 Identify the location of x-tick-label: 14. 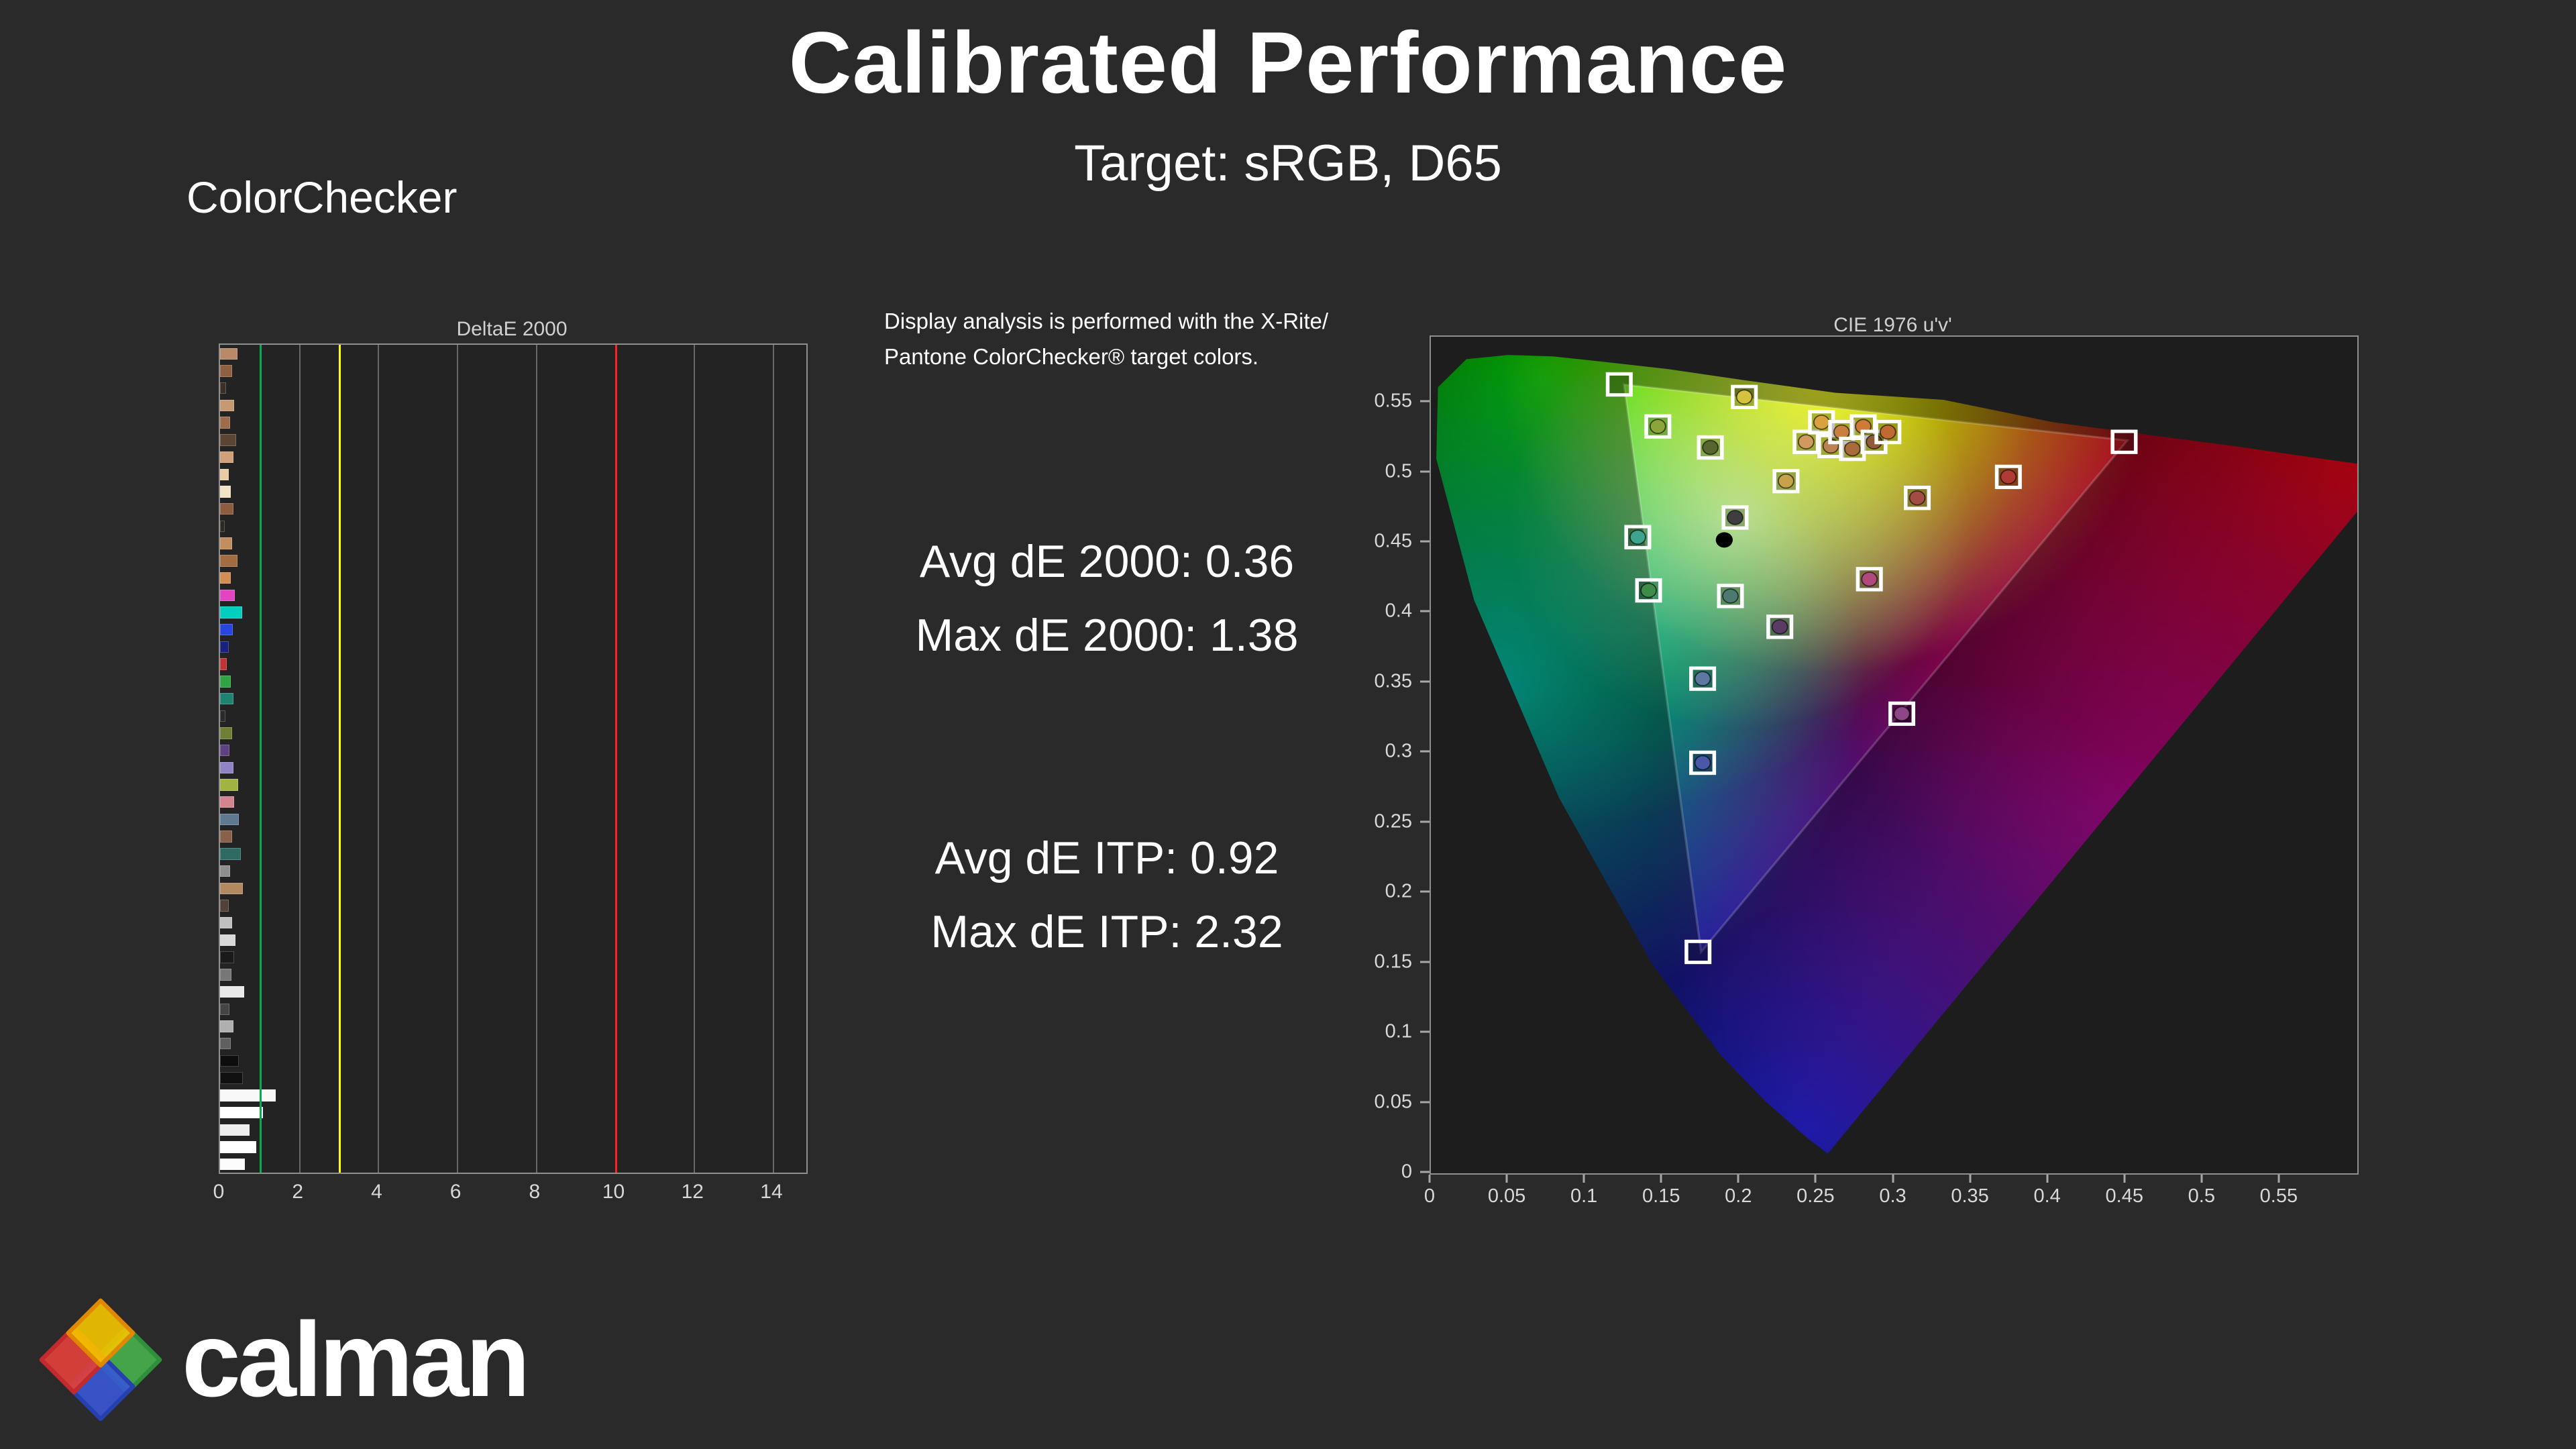
(771, 1192).